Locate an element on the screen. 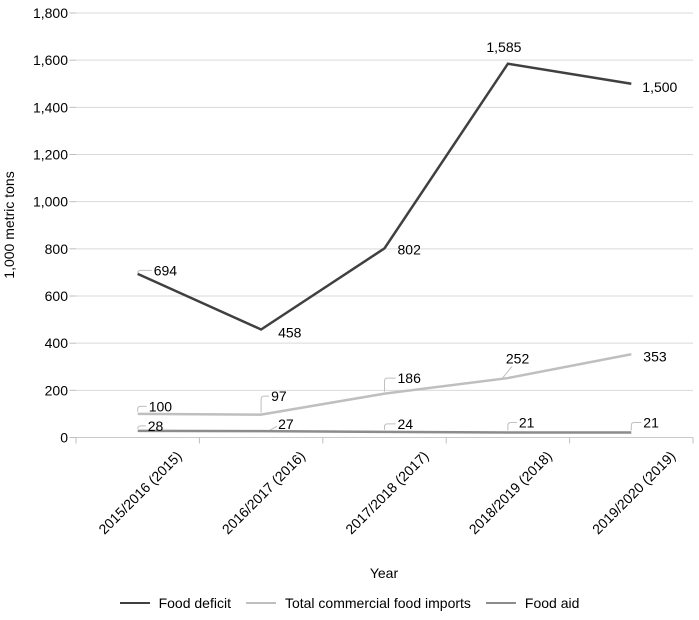  data-point-label: 24 is located at coordinates (406, 424).